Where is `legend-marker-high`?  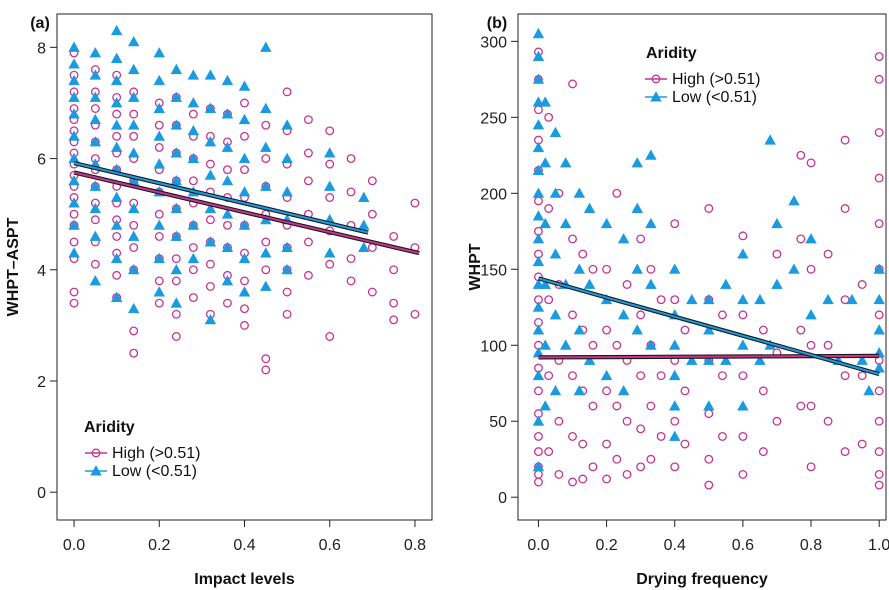 legend-marker-high is located at coordinates (96, 453).